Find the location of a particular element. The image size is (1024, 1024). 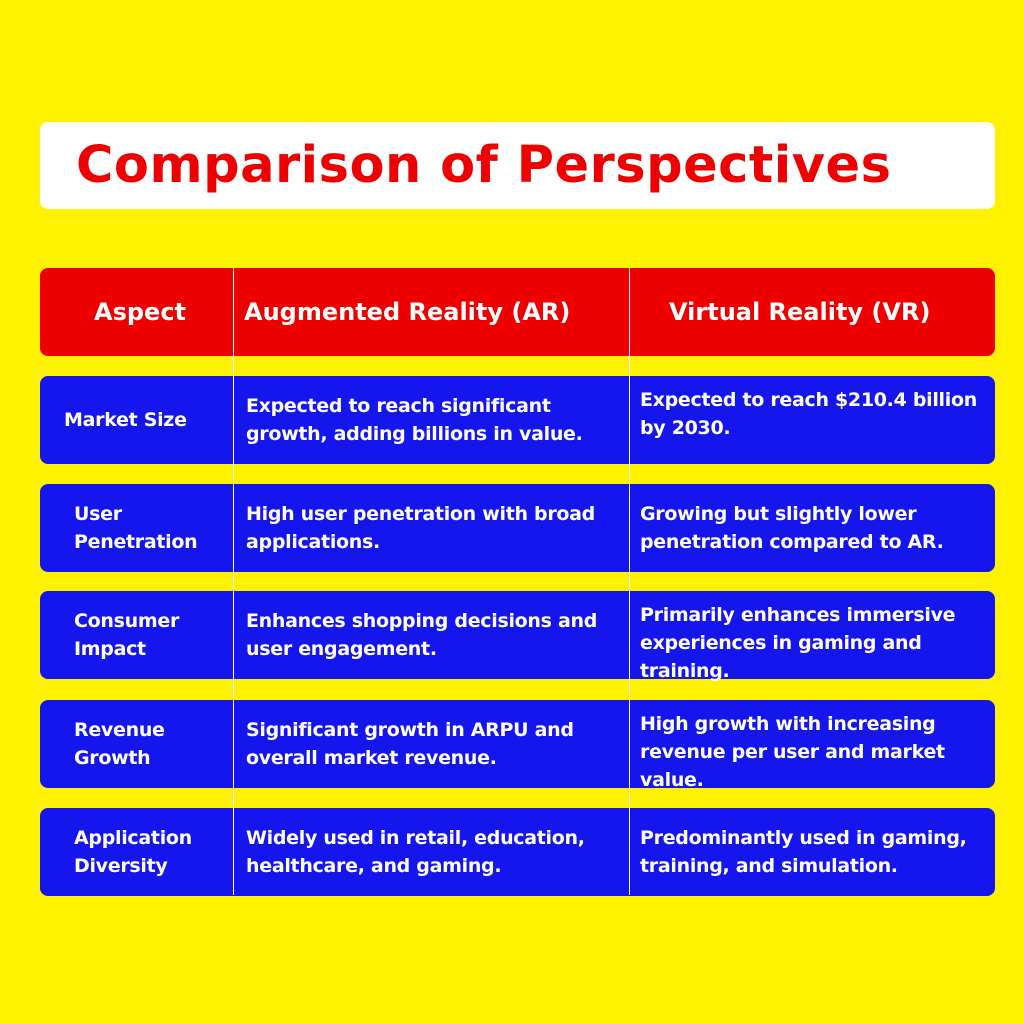

aspect-cell: Market Size is located at coordinates (125, 420).